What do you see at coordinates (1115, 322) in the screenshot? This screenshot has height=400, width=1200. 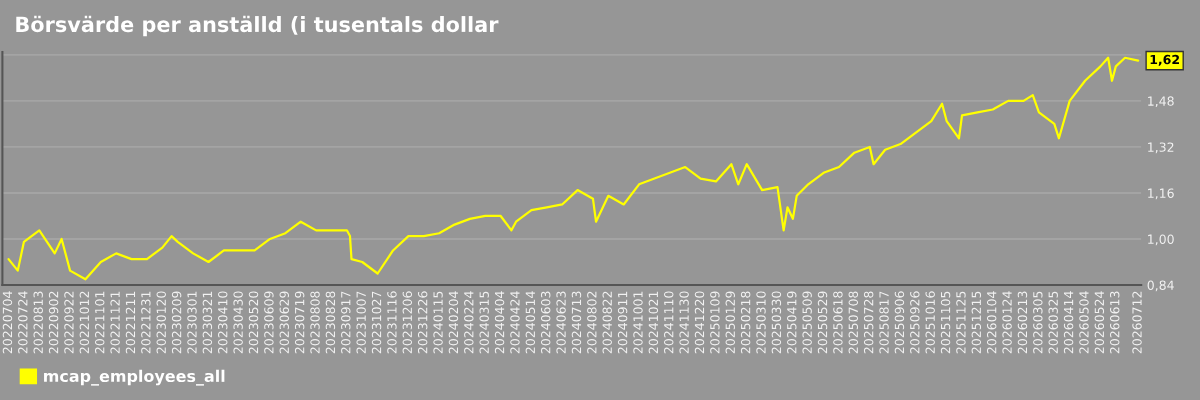 I see `x-tick-label: 20260613` at bounding box center [1115, 322].